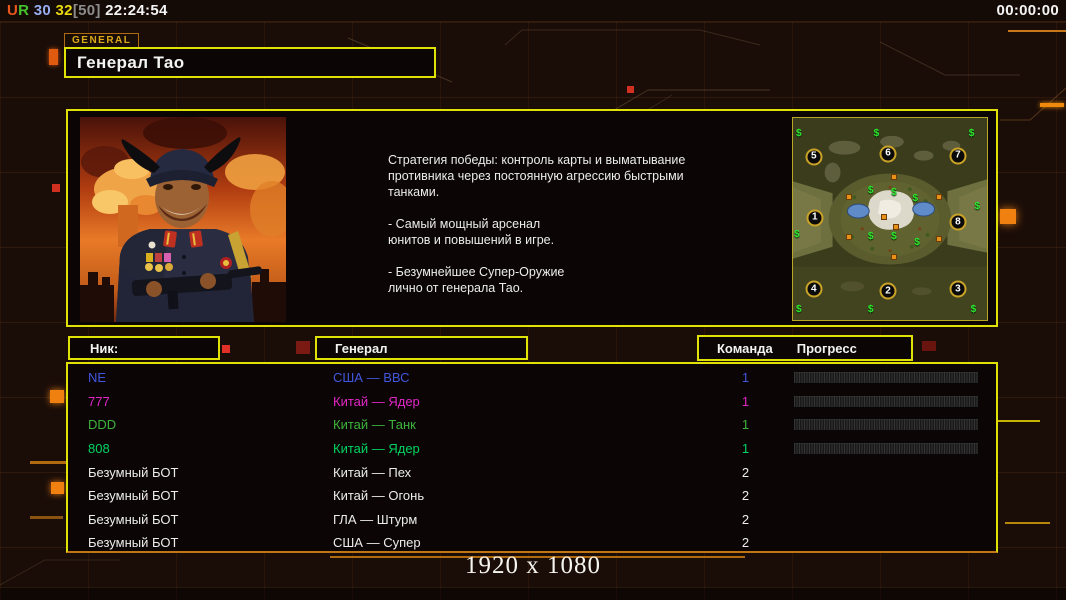  I want to click on status-segment: 32, so click(62, 10).